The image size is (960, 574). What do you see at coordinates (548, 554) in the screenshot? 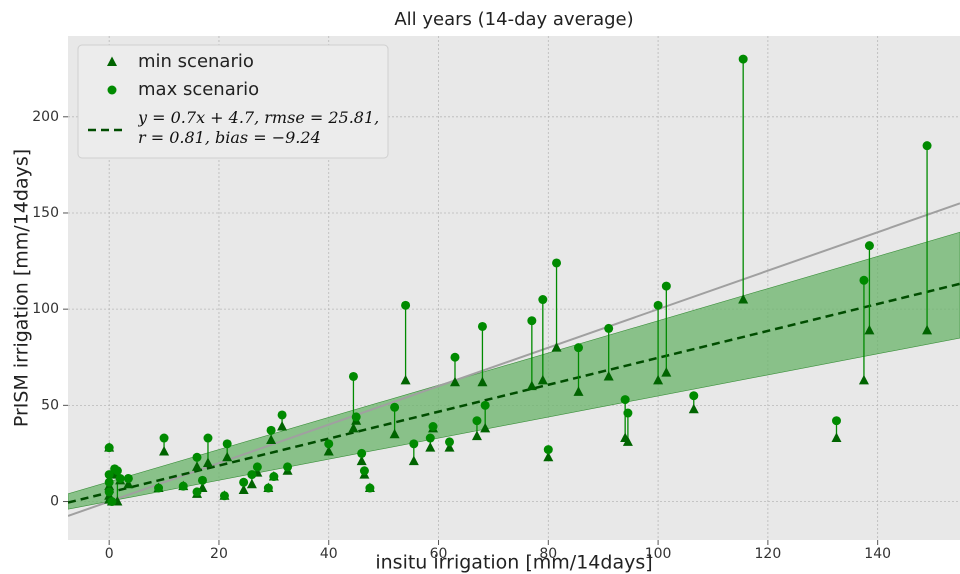
I see `x-tick-label: 80` at bounding box center [548, 554].